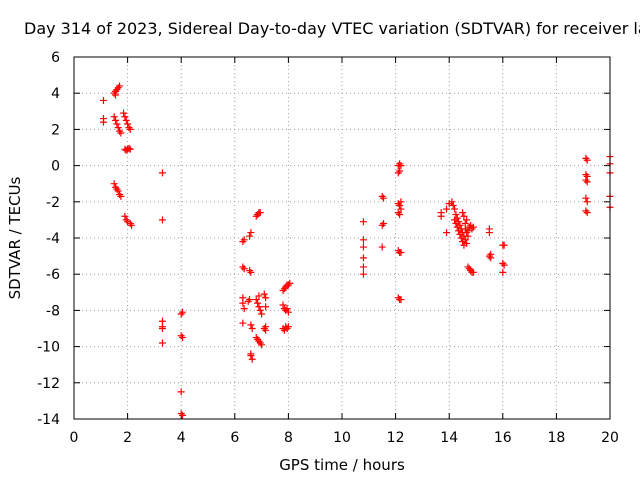 The width and height of the screenshot is (640, 480). I want to click on x-tick-label: 4, so click(181, 438).